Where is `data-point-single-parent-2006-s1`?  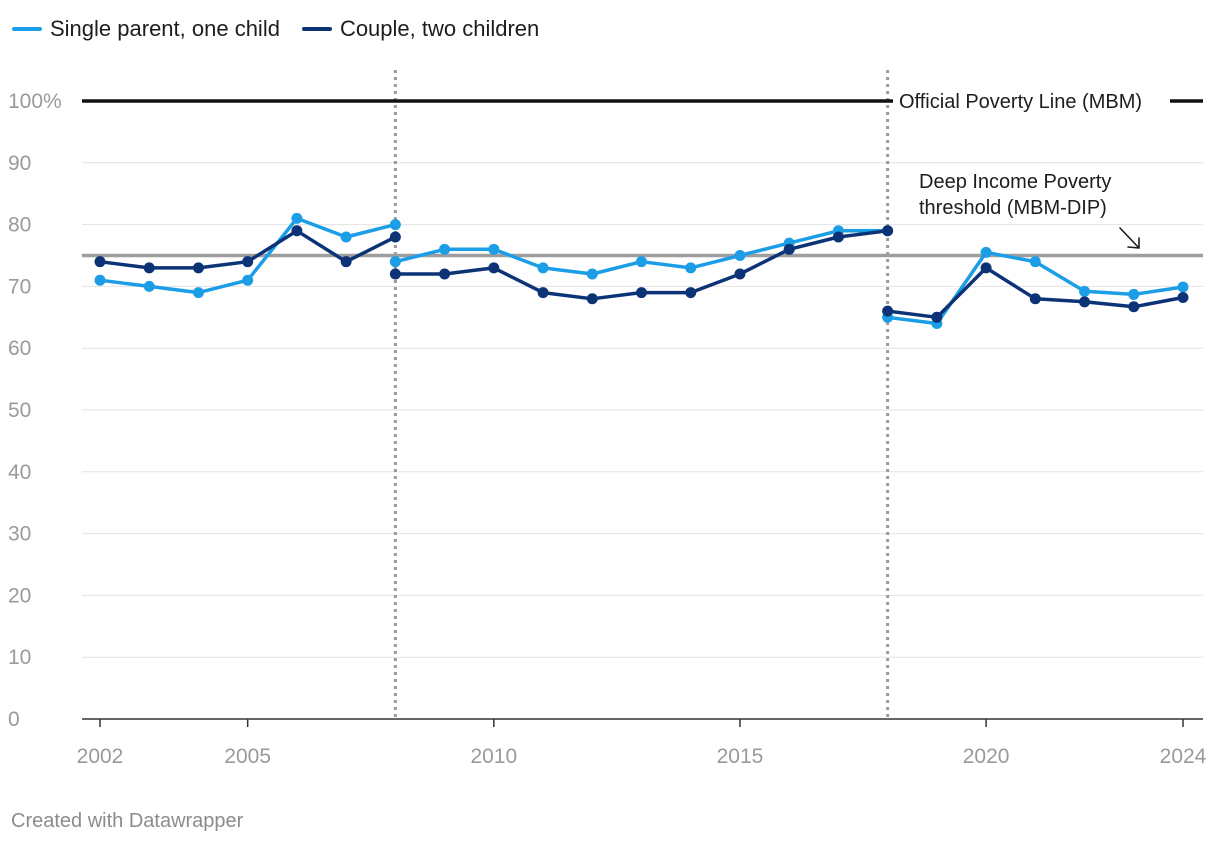 data-point-single-parent-2006-s1 is located at coordinates (297, 218).